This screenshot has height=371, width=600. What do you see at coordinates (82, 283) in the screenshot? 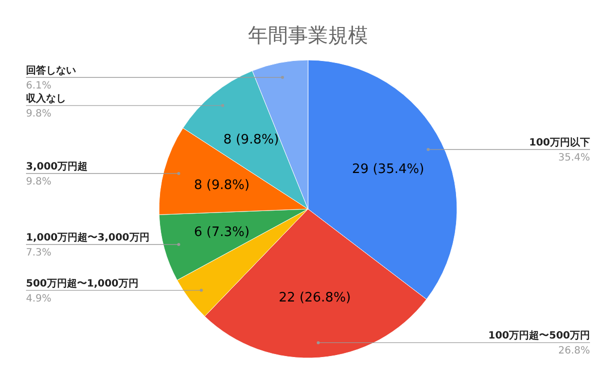
I see `slice-label: 500万円超〜1,000万円` at bounding box center [82, 283].